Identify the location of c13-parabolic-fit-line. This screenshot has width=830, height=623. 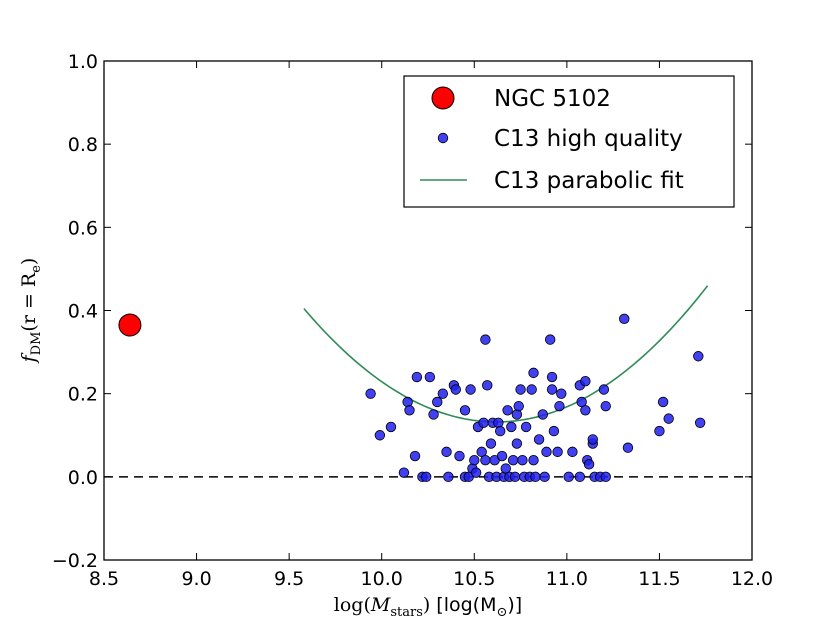
(506, 354).